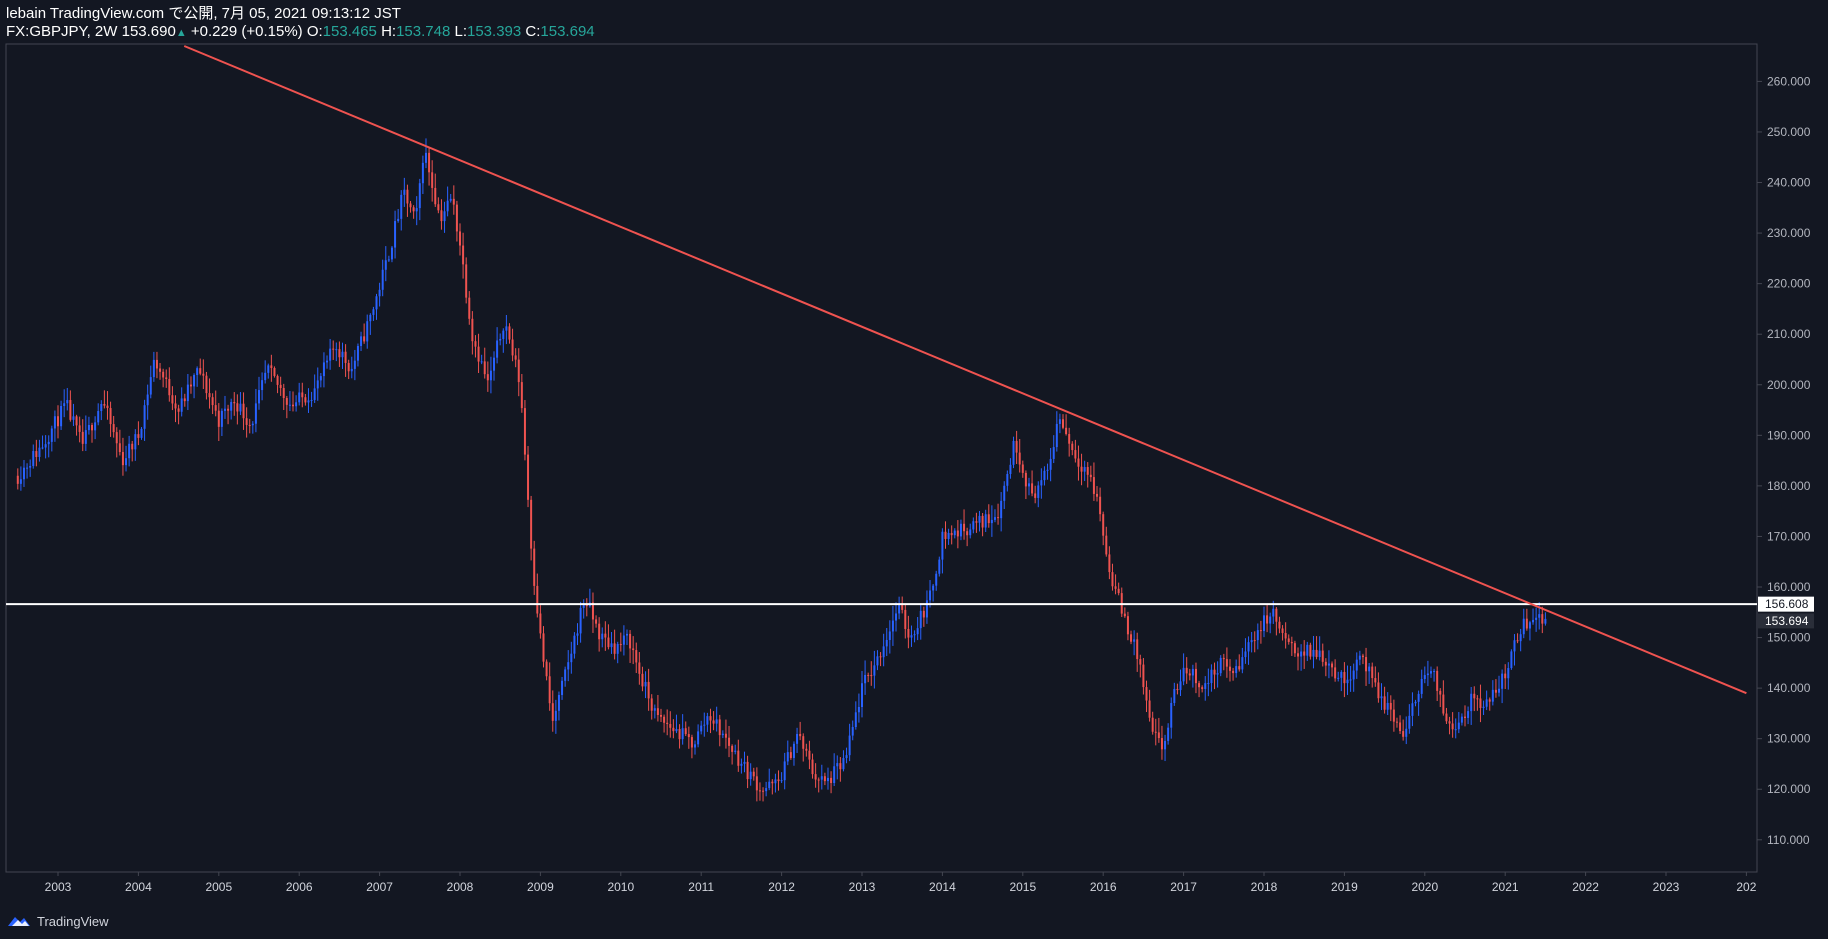 This screenshot has height=939, width=1828. Describe the element at coordinates (389, 31) in the screenshot. I see `high-label: H:` at that location.